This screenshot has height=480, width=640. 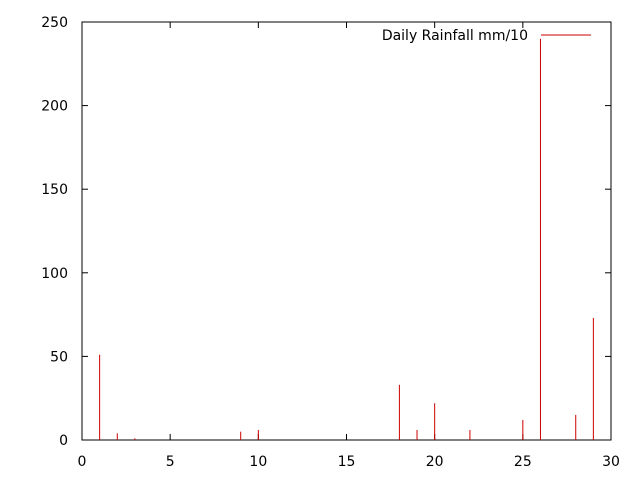 I want to click on x-tick-labels: 0 5 10 15 20 25 30, so click(x=349, y=462).